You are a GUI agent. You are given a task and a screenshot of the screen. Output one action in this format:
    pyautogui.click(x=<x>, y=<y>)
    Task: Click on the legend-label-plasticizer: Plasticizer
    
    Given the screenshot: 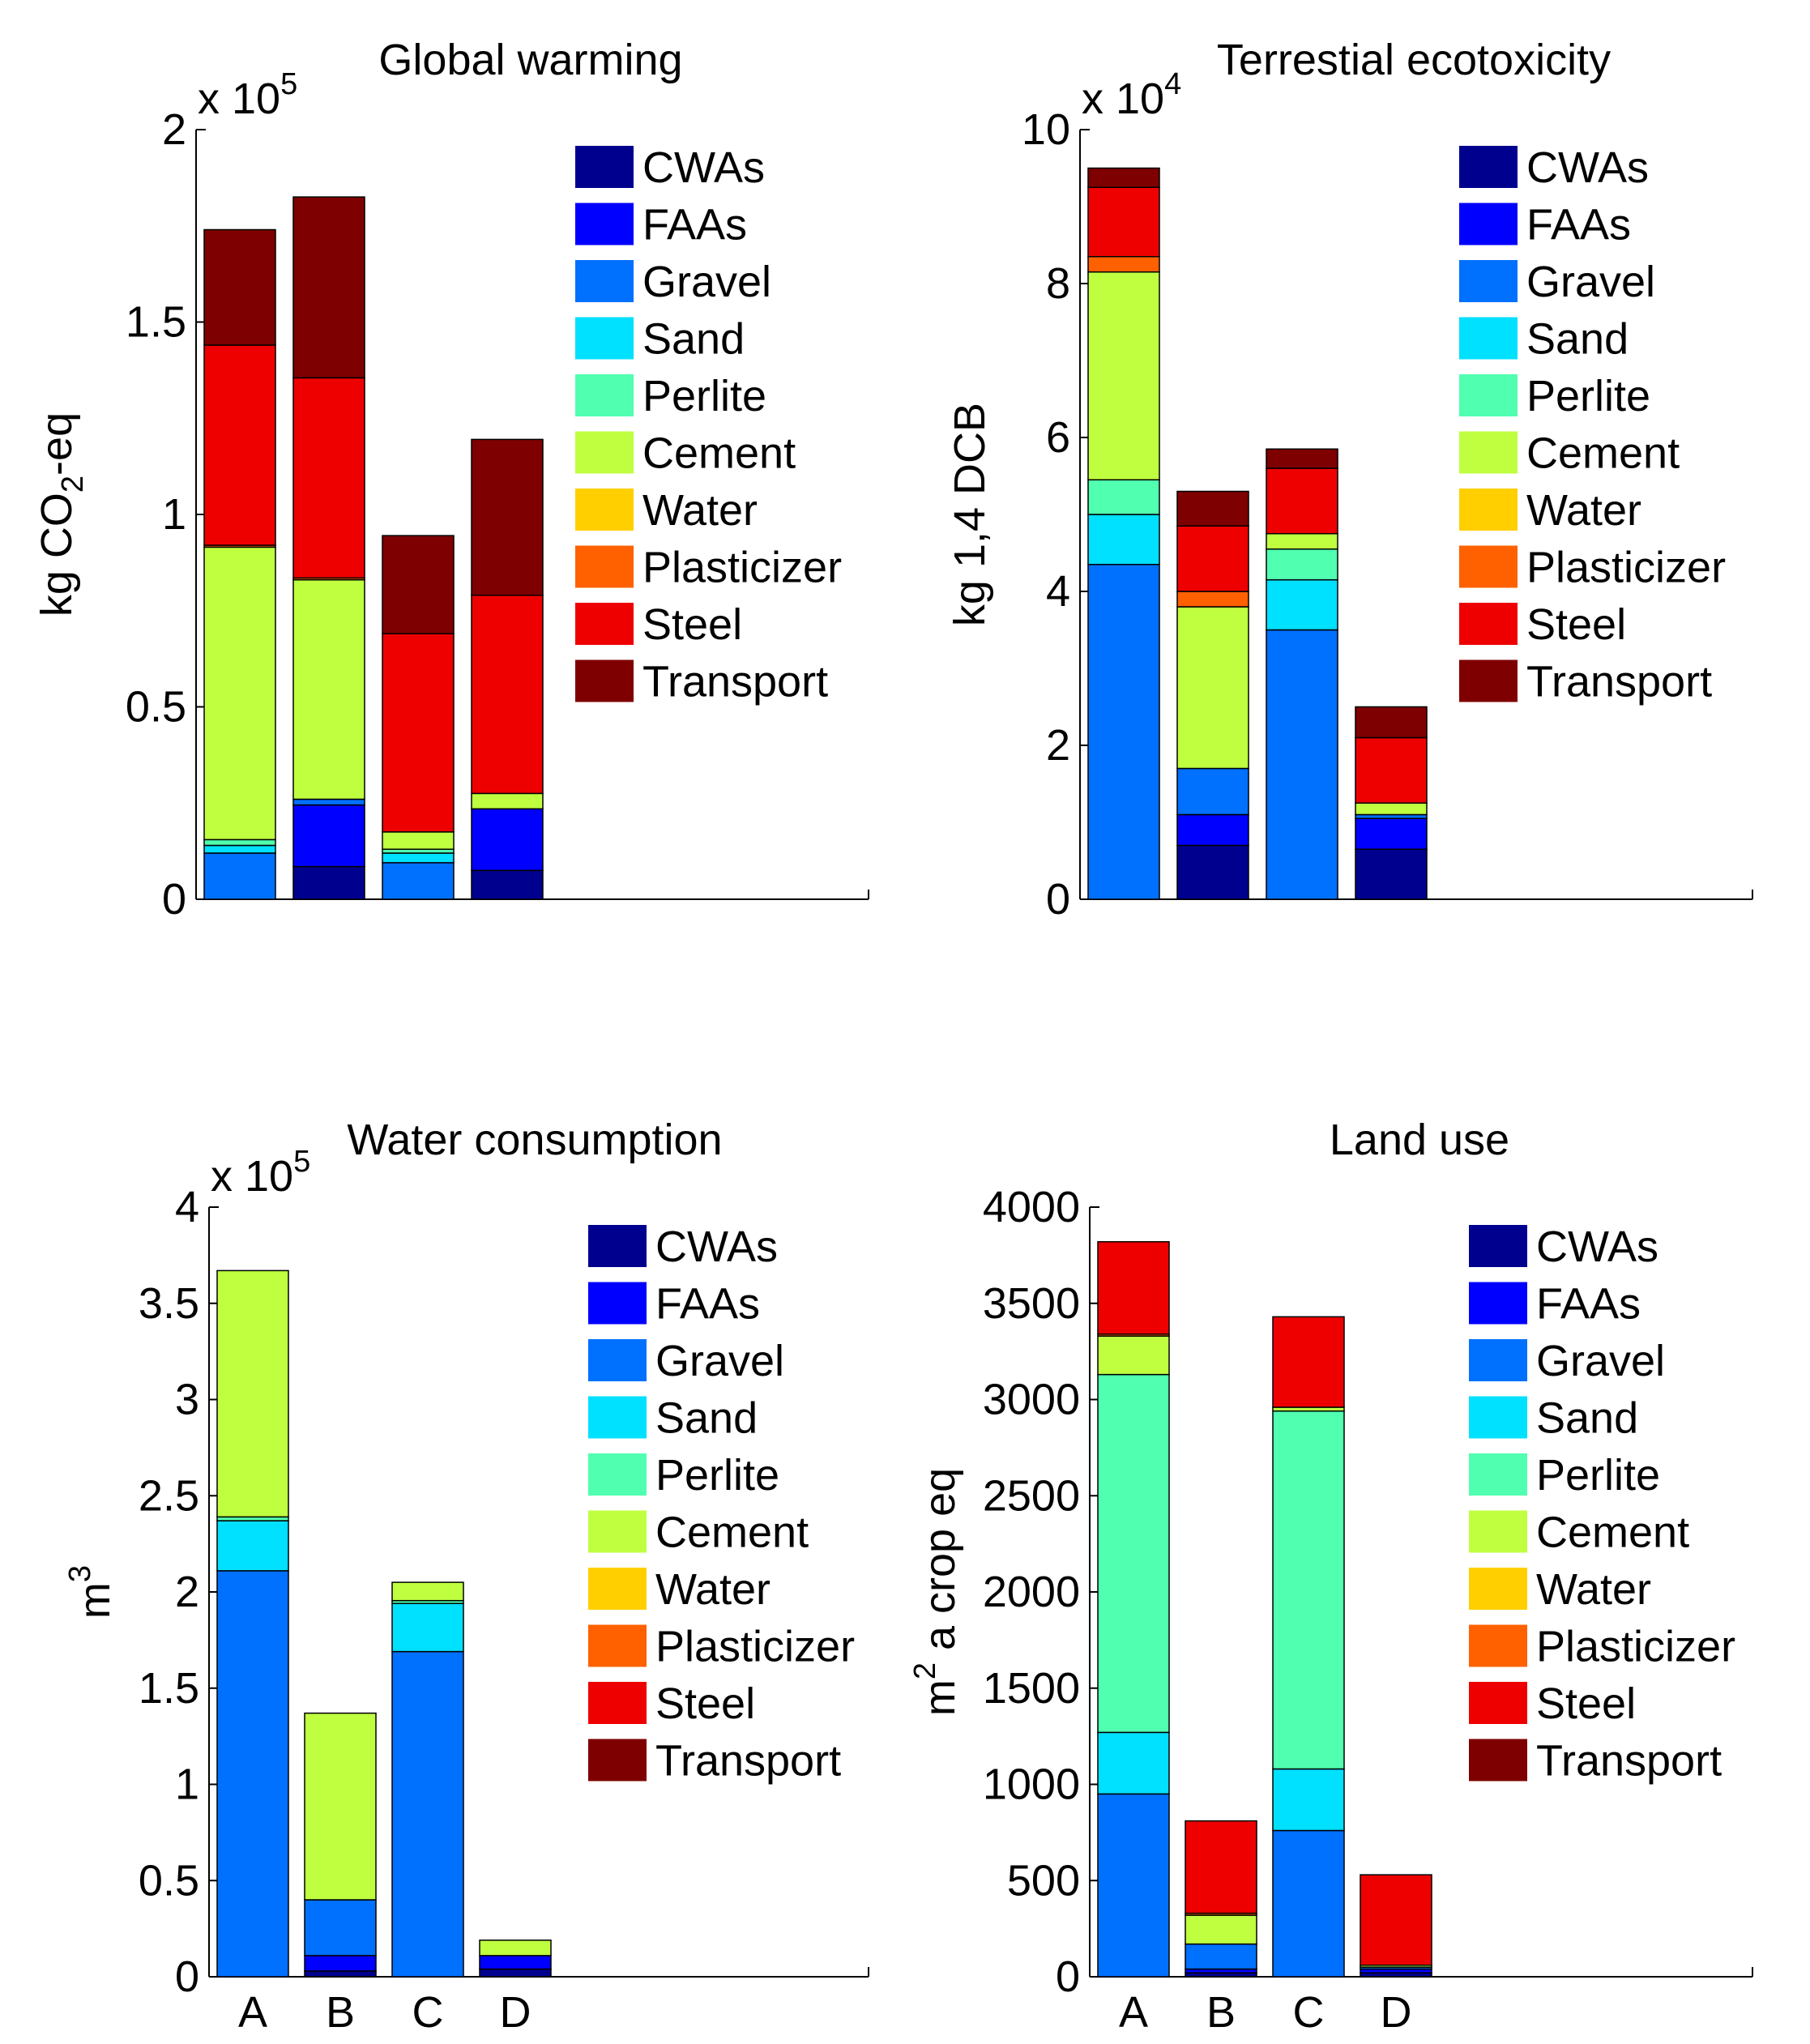 What is the action you would take?
    pyautogui.click(x=1626, y=568)
    